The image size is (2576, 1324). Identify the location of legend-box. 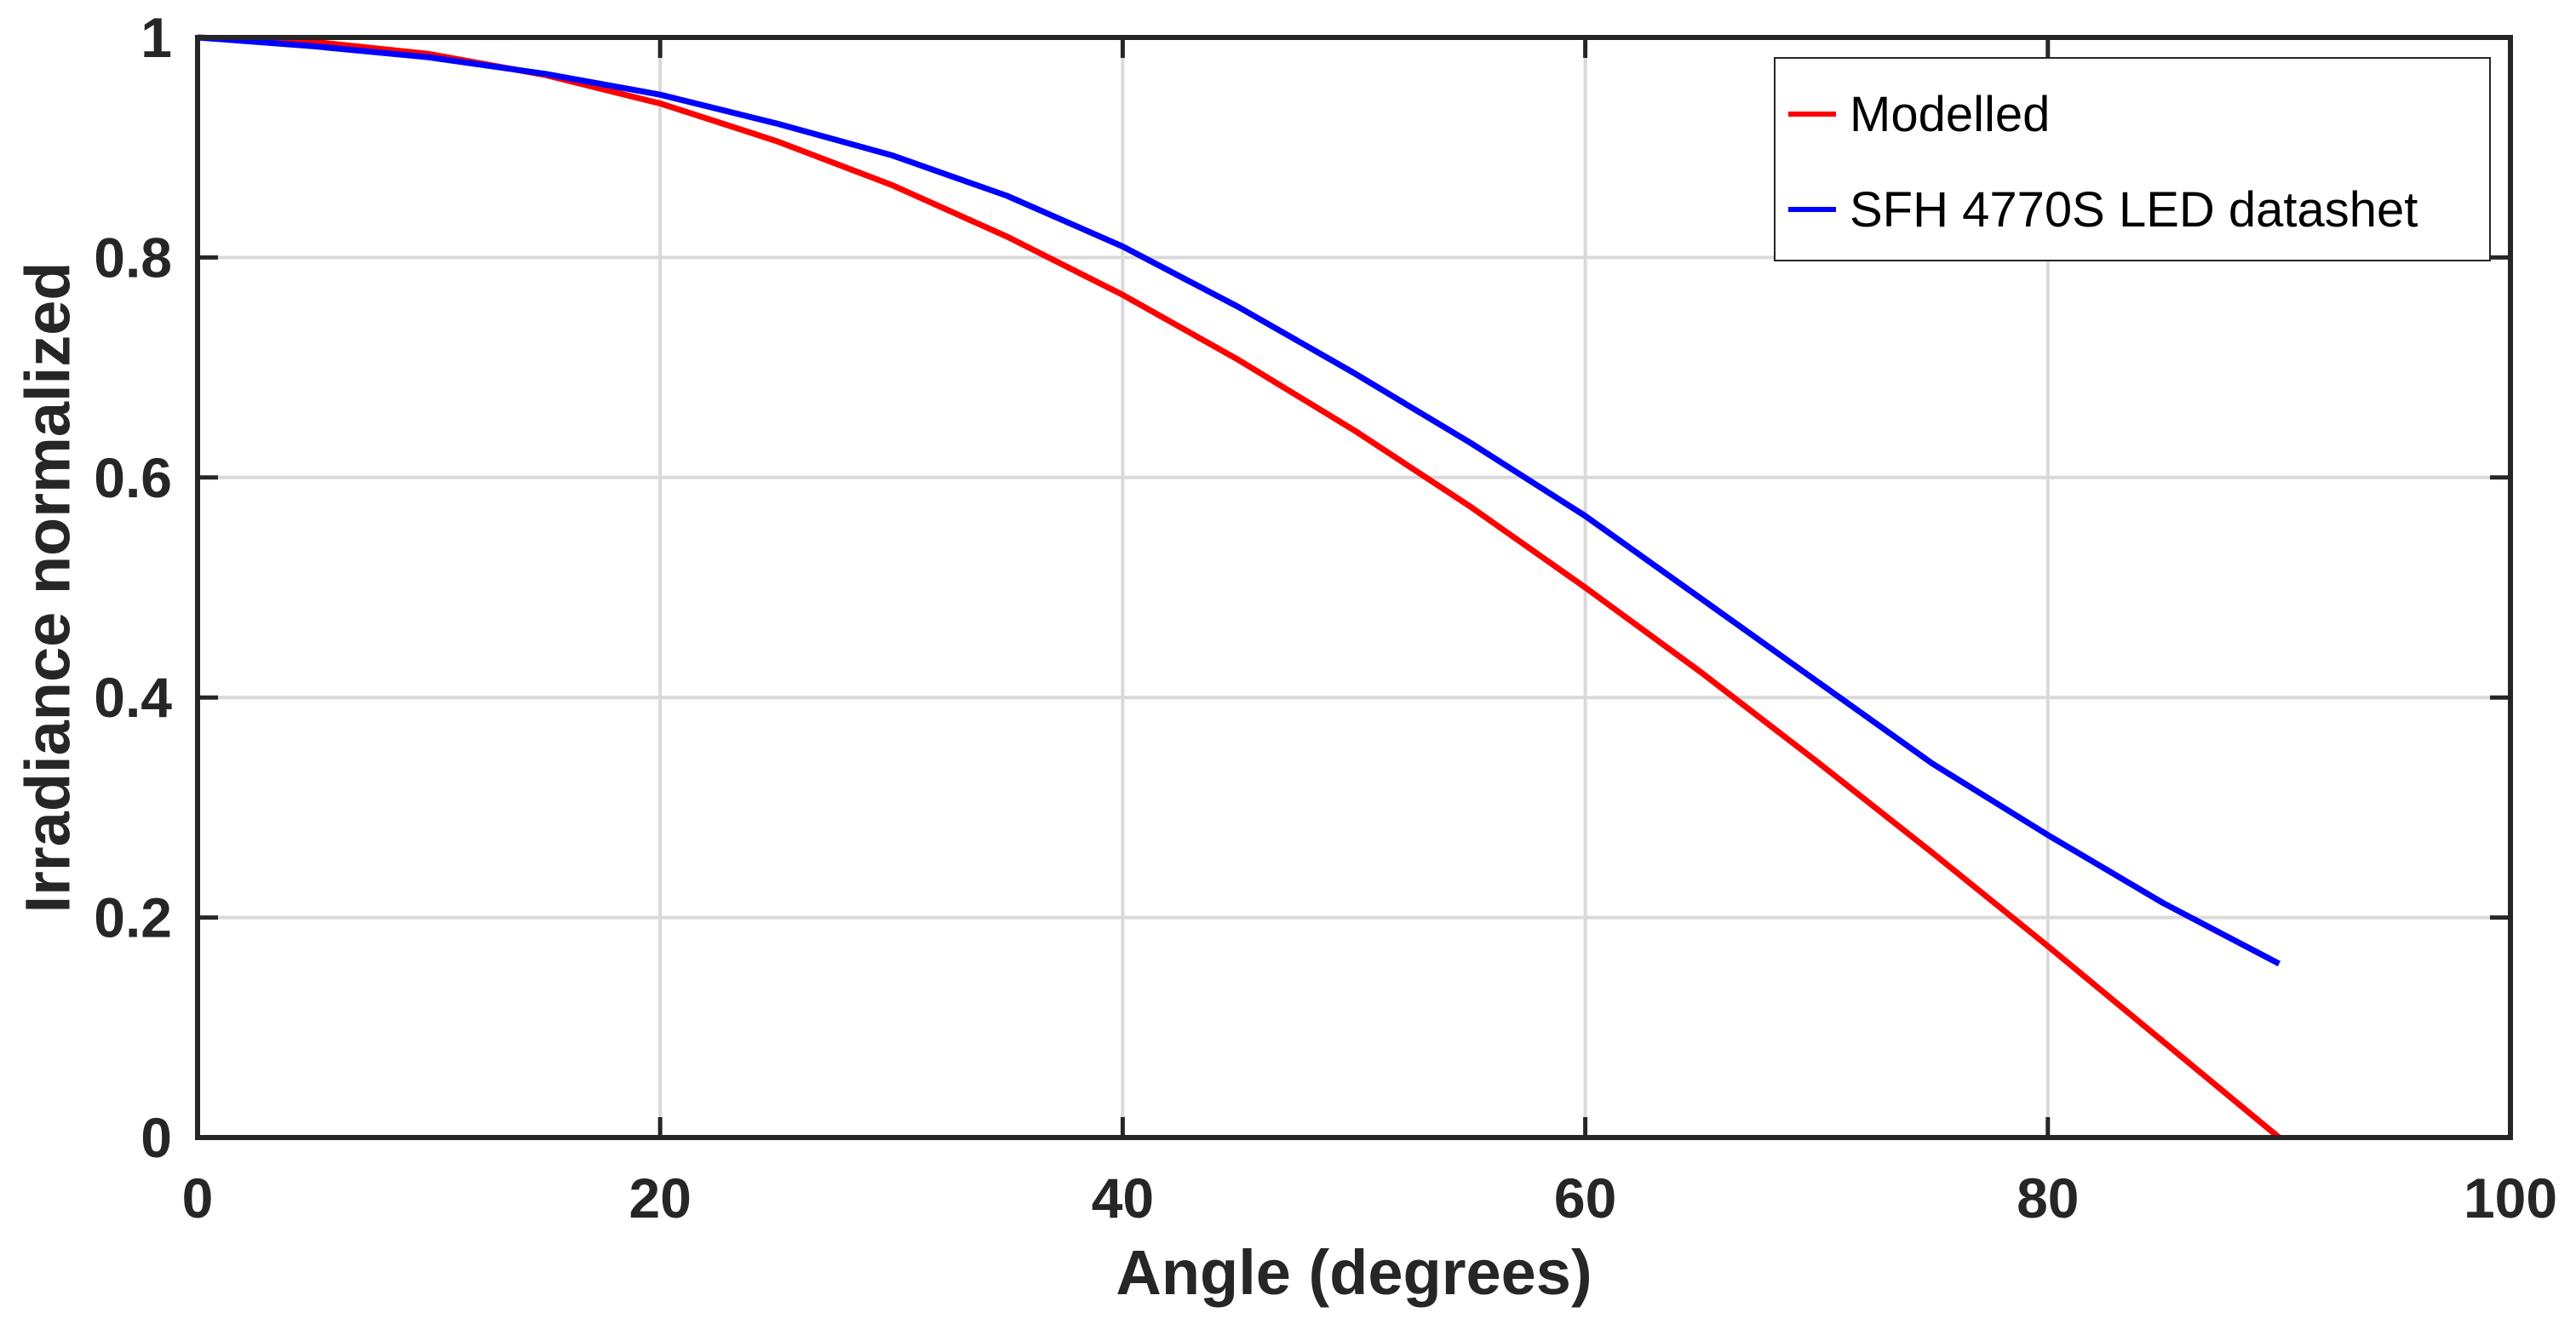
(2132, 159).